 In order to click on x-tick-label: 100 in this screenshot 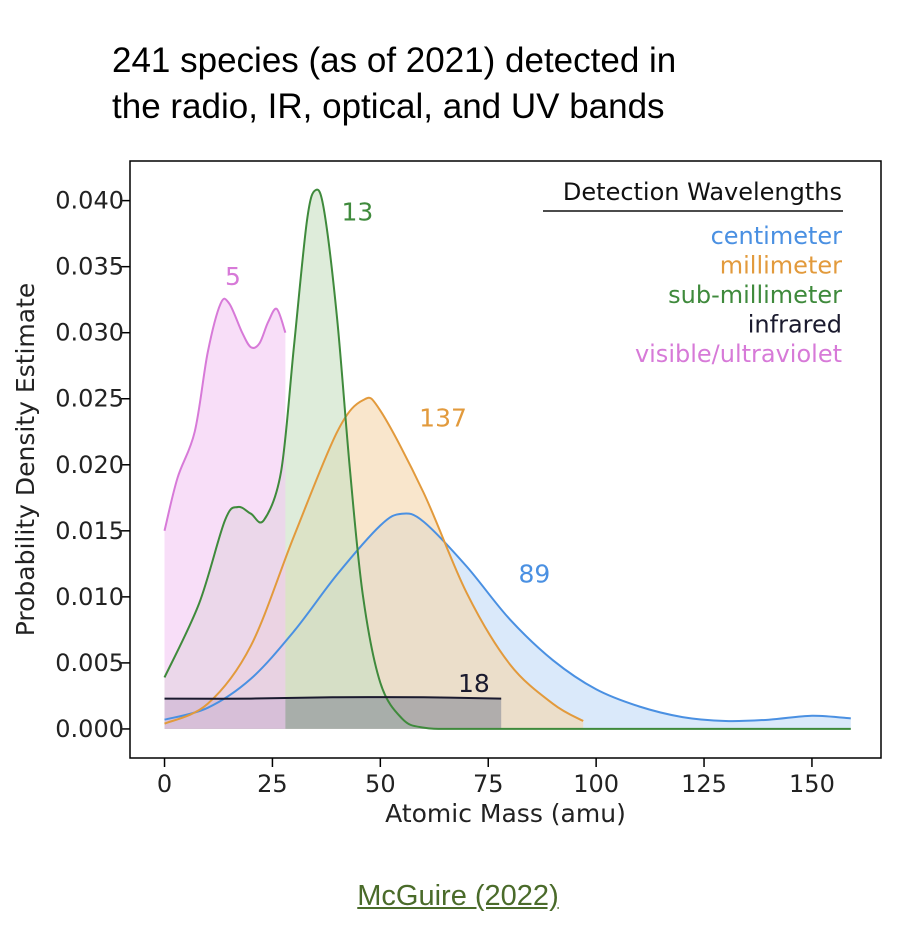, I will do `click(596, 784)`.